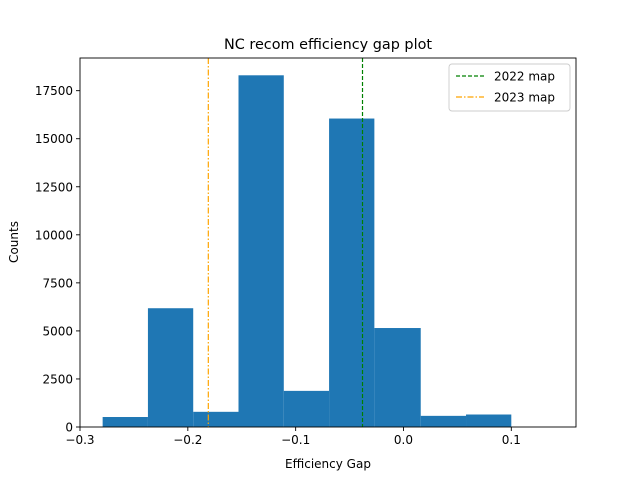  What do you see at coordinates (328, 45) in the screenshot?
I see `chart-title: NC recom efficiency gap plot` at bounding box center [328, 45].